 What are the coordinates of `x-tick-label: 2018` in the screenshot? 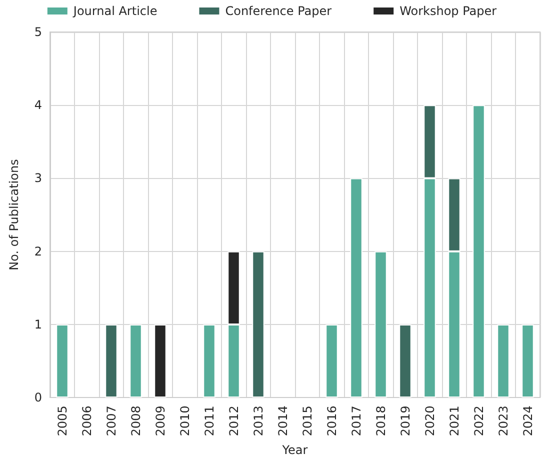 It's located at (381, 421).